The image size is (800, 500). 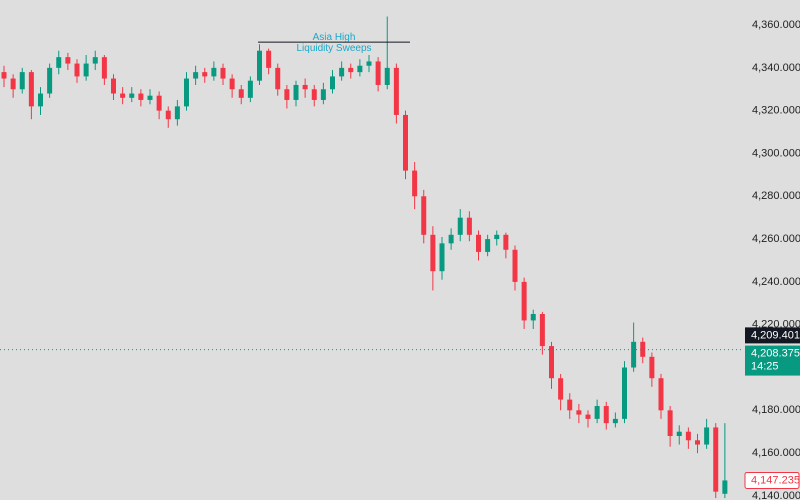 I want to click on y-tick-label: 4,320.000, so click(x=776, y=111).